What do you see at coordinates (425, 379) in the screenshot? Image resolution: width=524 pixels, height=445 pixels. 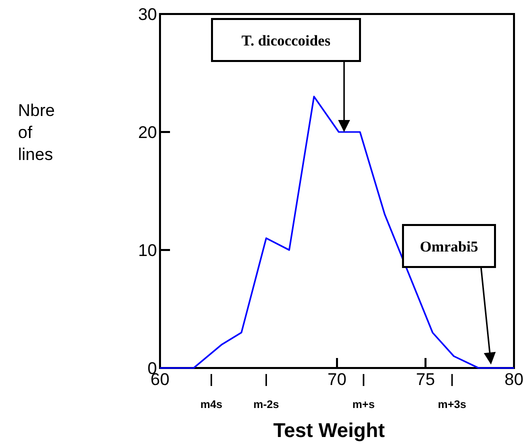 I see `x-tick-label: 75` at bounding box center [425, 379].